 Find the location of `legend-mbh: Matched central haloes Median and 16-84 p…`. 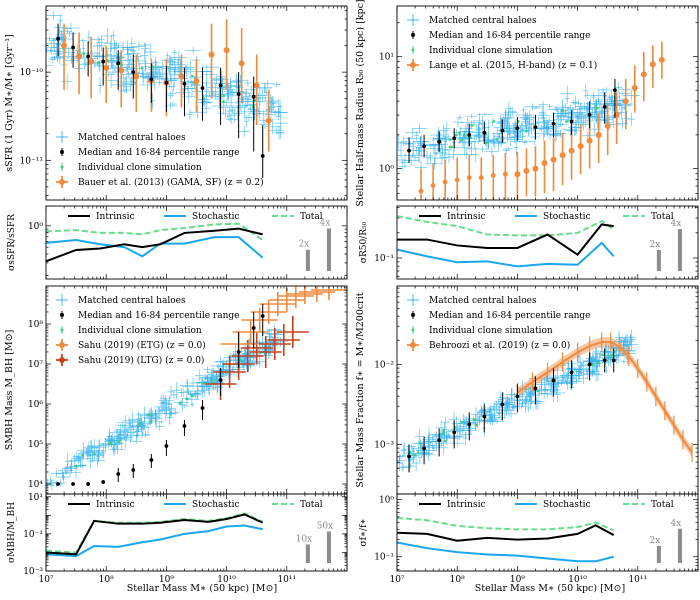

legend-mbh: Matched central haloes Median and 16-84 p… is located at coordinates (147, 330).